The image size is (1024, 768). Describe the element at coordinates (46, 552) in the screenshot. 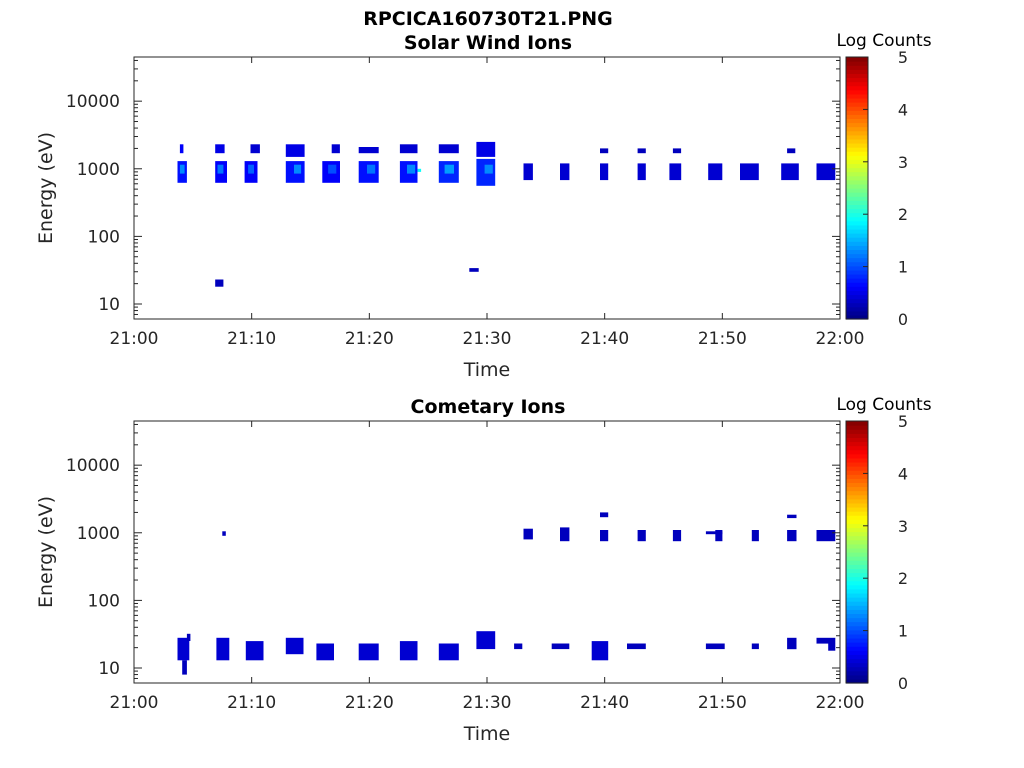

I see `cometary-y-label: Energy (eV)` at that location.